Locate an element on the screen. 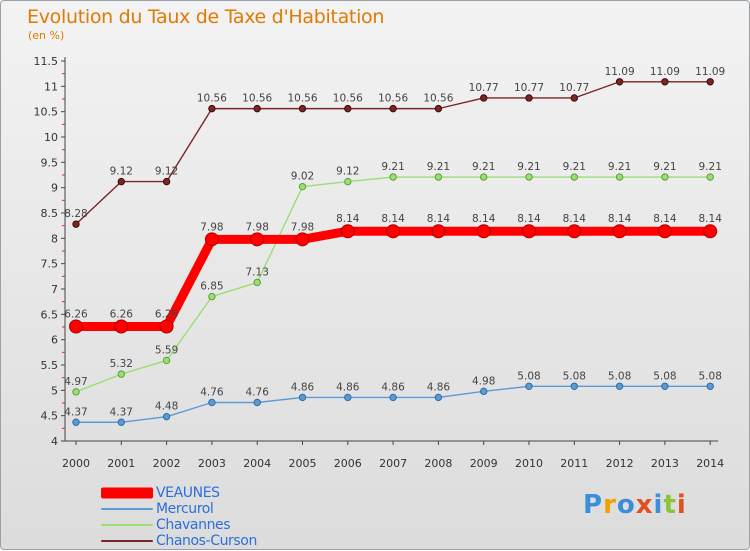  y-tick-label: 5.5 is located at coordinates (50, 365).